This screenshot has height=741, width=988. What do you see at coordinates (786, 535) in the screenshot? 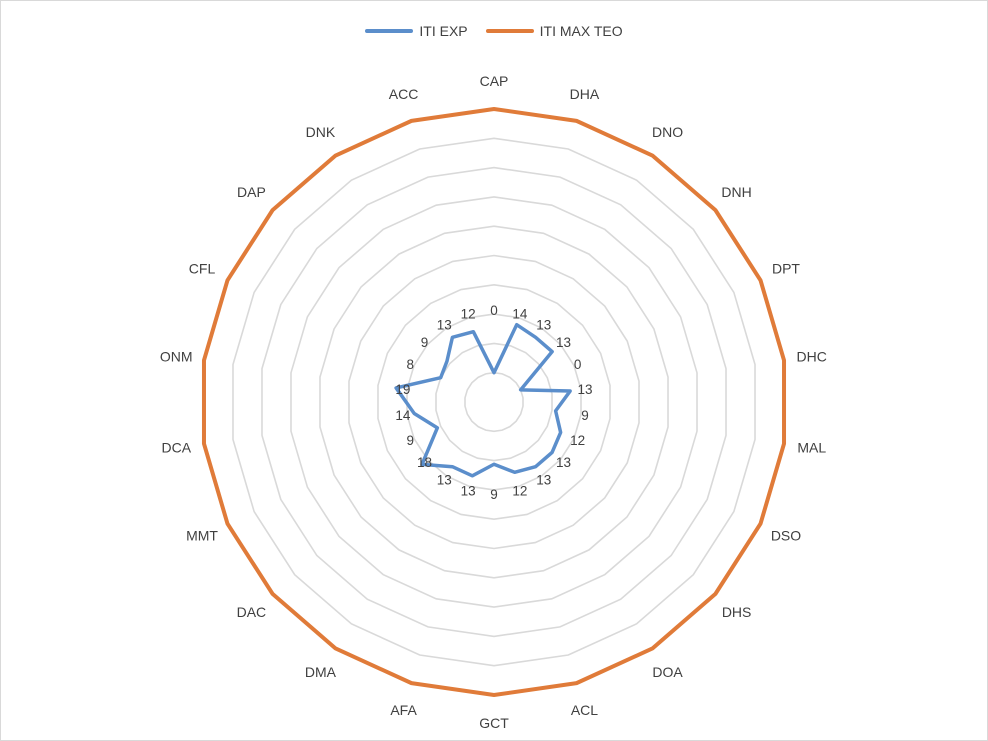
I see `axis-label: DSO` at bounding box center [786, 535].